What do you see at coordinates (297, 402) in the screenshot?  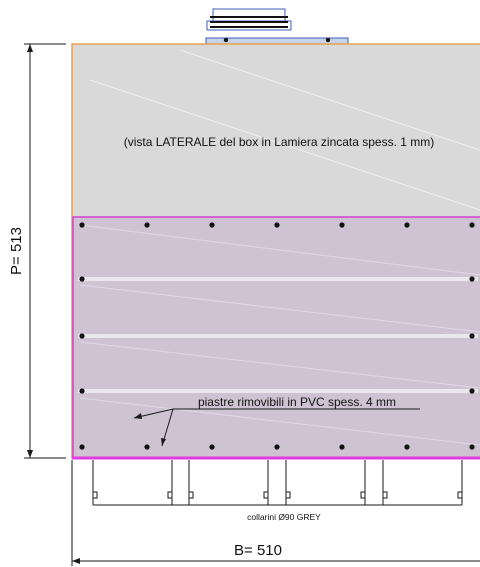 I see `plates-label: piastre rimovibili in PVC spess. 4 mm` at bounding box center [297, 402].